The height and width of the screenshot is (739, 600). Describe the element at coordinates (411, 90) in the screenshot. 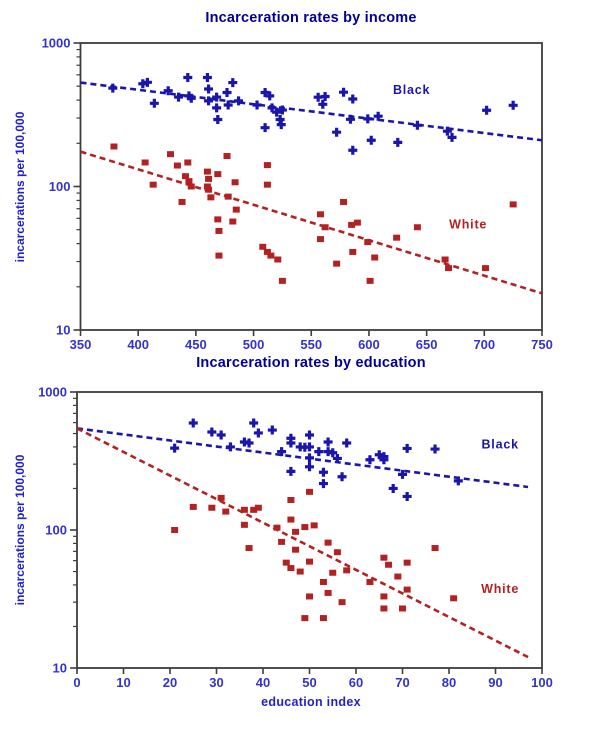

I see `series-label-black: Black` at that location.